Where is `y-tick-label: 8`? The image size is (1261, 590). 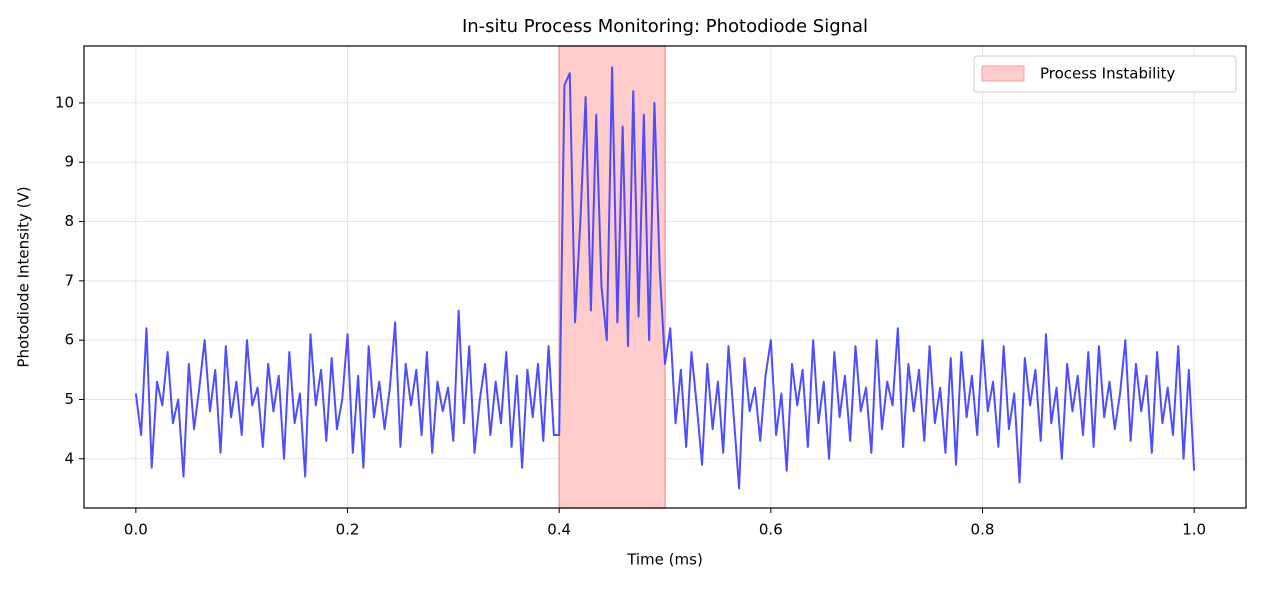 y-tick-label: 8 is located at coordinates (69, 221).